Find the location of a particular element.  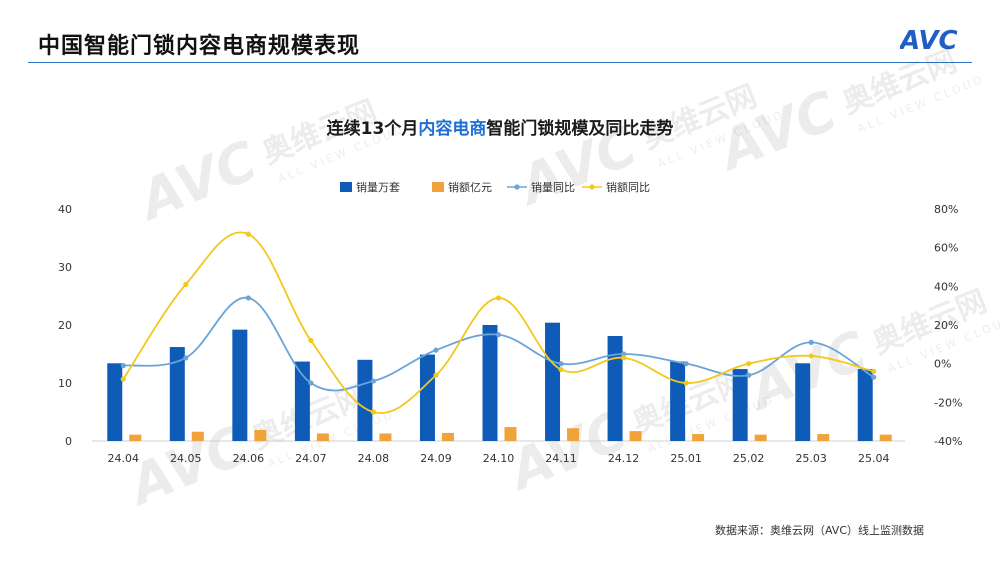

right-axis-tick: -40% is located at coordinates (948, 441).